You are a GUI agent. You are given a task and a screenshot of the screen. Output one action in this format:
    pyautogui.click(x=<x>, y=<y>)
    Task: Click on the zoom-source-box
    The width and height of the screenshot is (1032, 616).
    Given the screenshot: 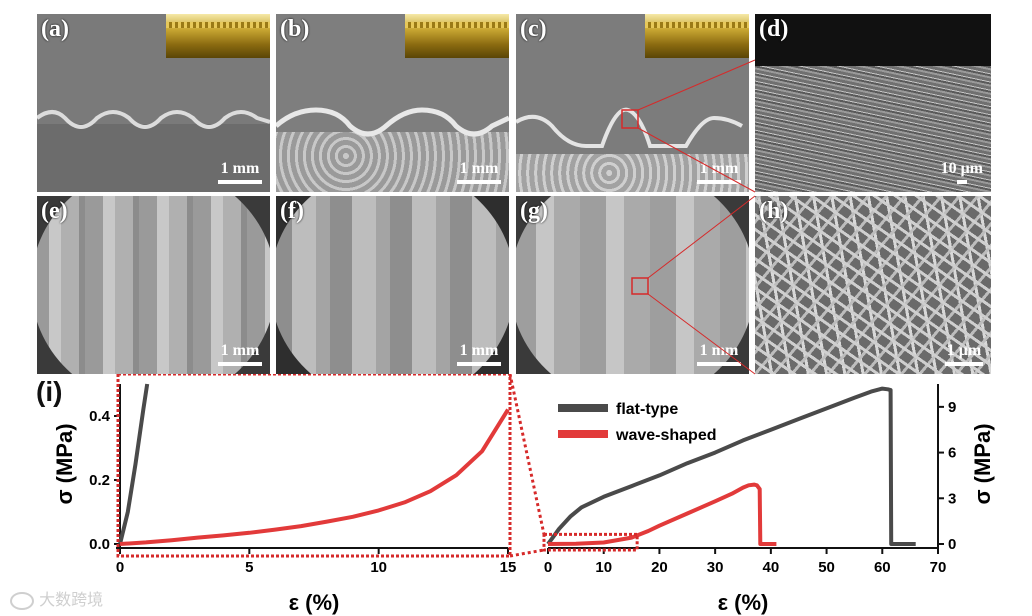 What is the action you would take?
    pyautogui.click(x=590, y=542)
    